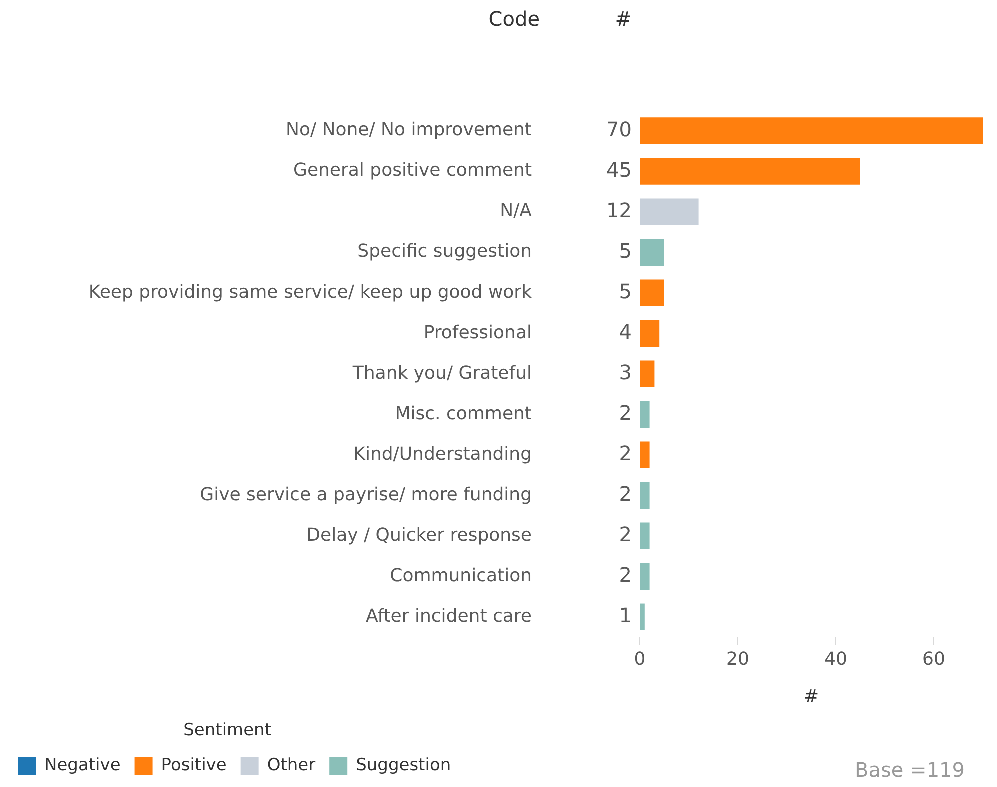 This screenshot has height=787, width=997. Describe the element at coordinates (366, 495) in the screenshot. I see `y-tick-label: Give service a payrise/ more funding` at that location.